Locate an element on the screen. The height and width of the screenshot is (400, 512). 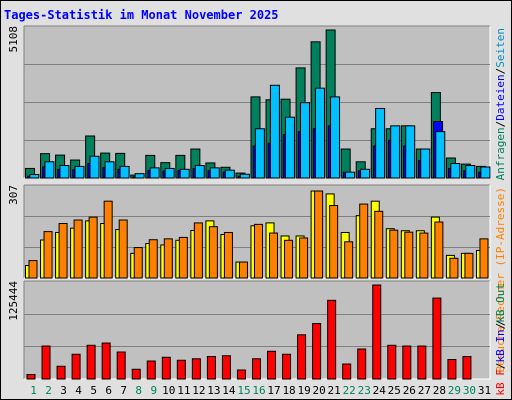
x-axis-day-label: 27 is located at coordinates (424, 390).